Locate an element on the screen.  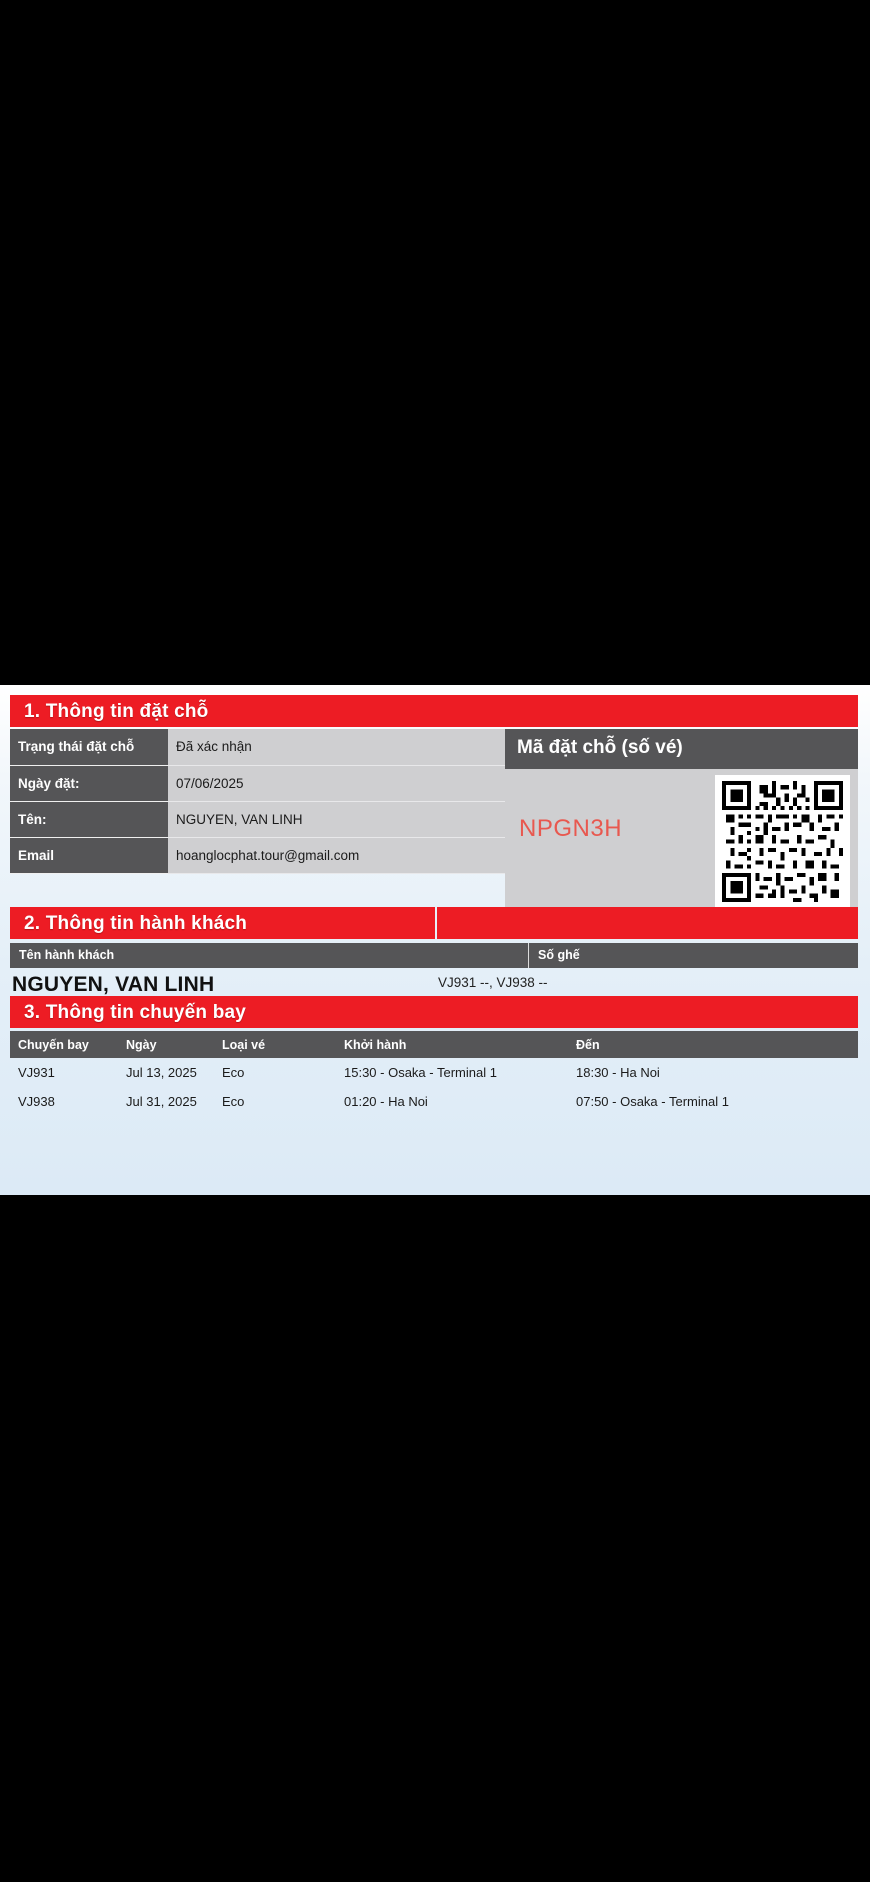
passenger-name-value: NGUYEN, VAN LINH is located at coordinates (113, 984).